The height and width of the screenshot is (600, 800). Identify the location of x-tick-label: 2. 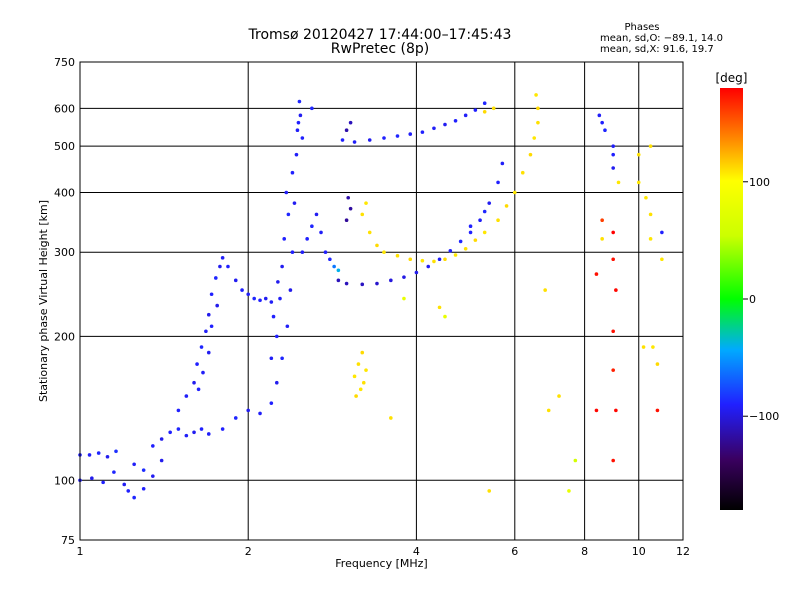
(248, 551).